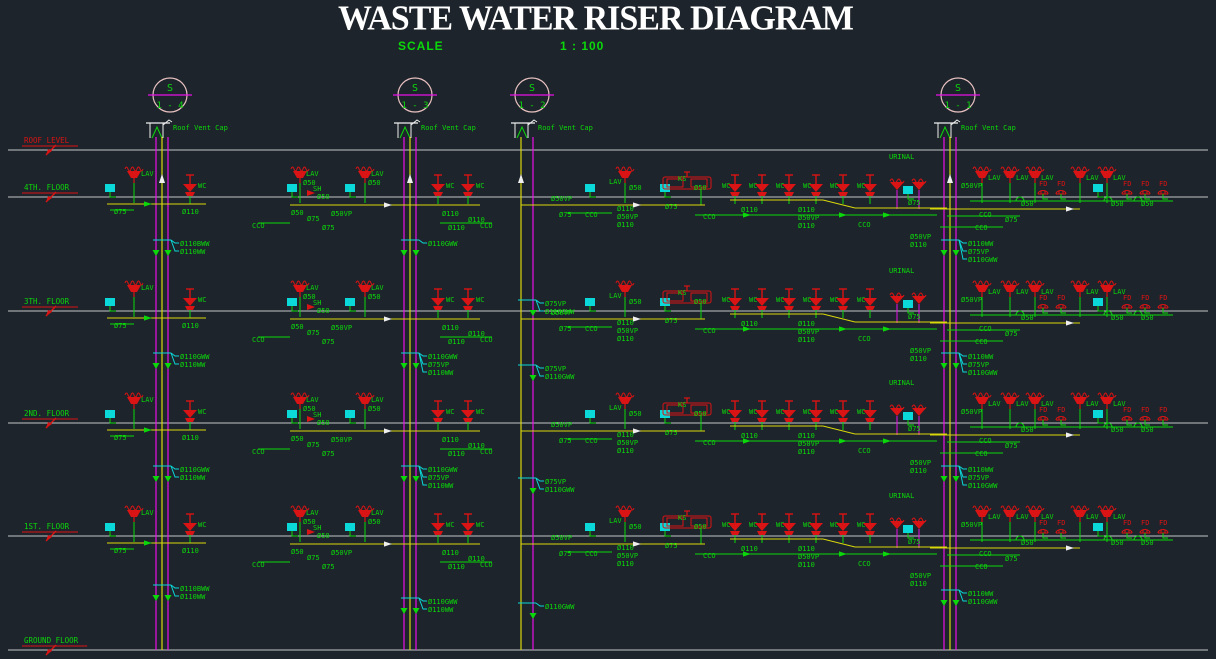 Image resolution: width=1216 pixels, height=659 pixels. I want to click on riser-segment-callout: Ø110GWW, so click(429, 247).